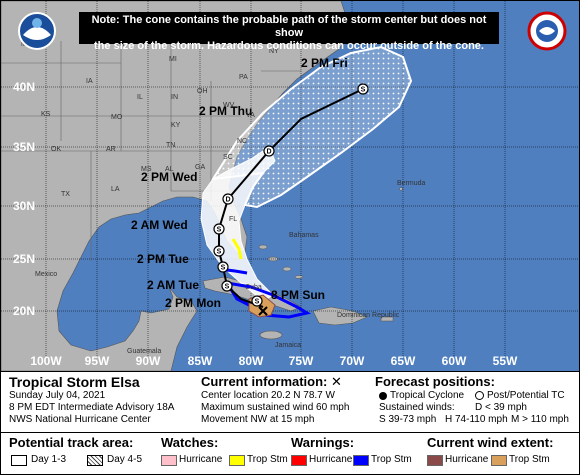 The image size is (580, 475). What do you see at coordinates (304, 235) in the screenshot?
I see `svg-text: Bahamas` at bounding box center [304, 235].